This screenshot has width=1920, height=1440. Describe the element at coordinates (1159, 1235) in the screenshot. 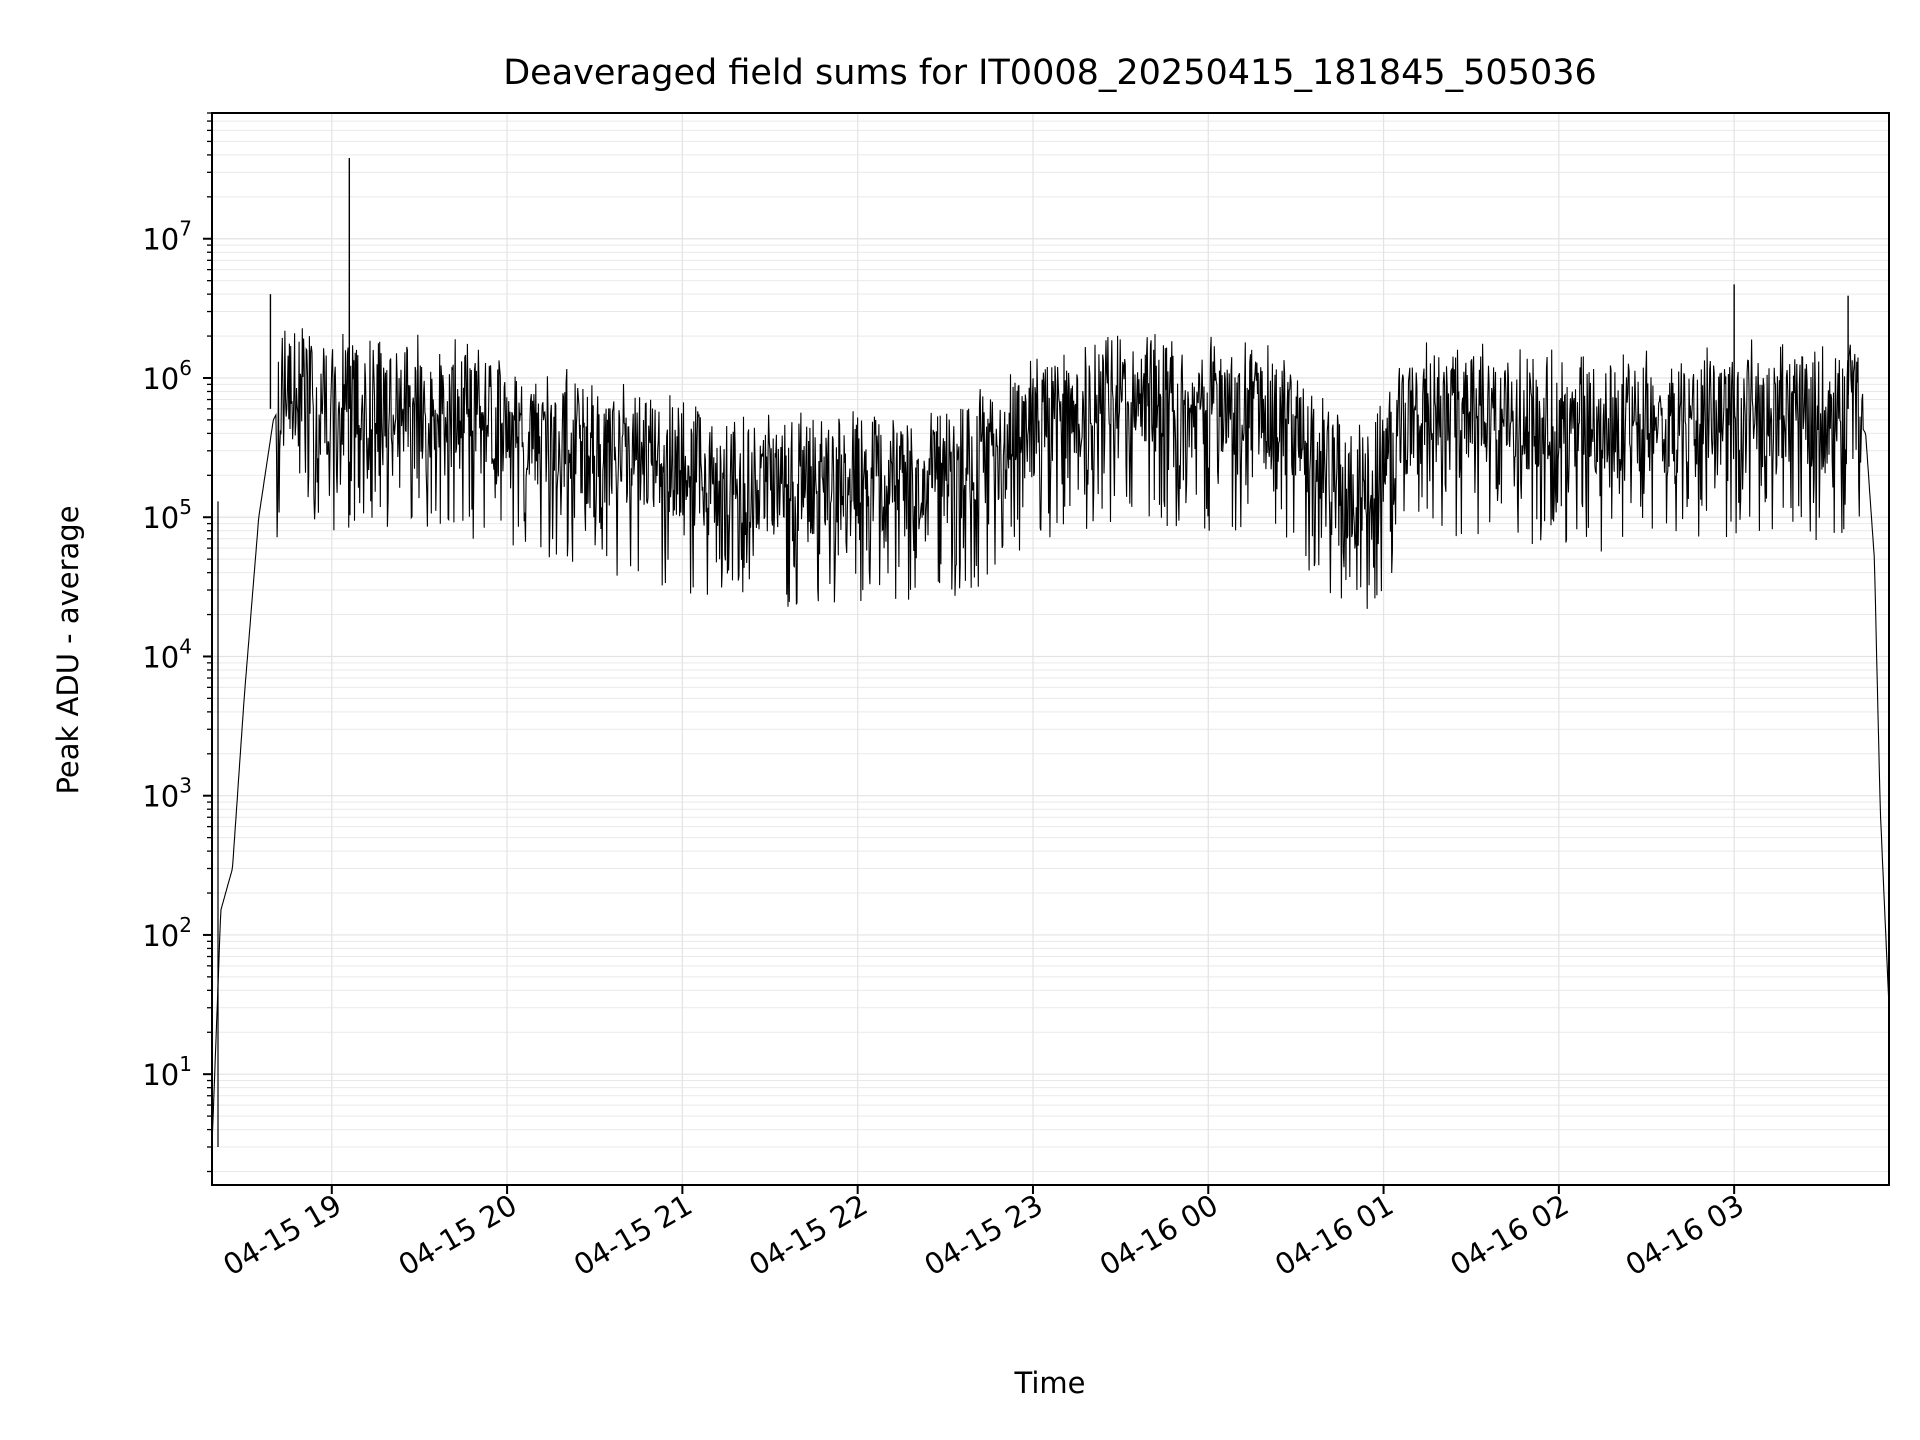

I see `x-tick-label: 04-16 00` at that location.